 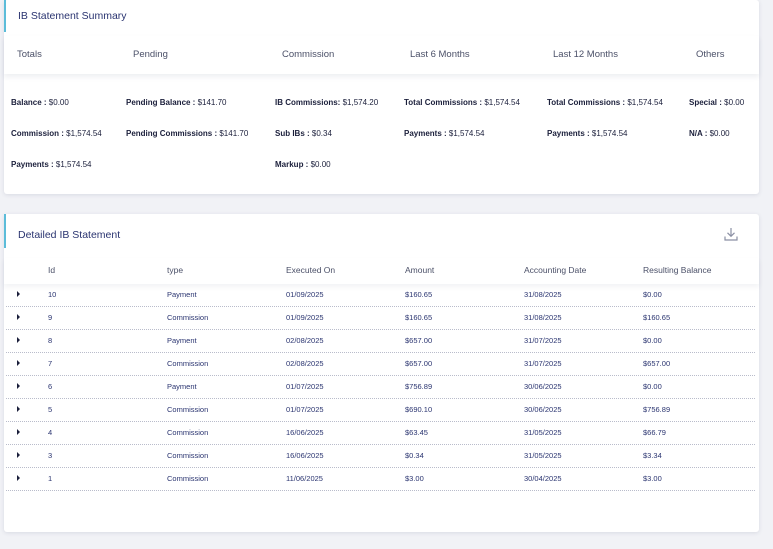 What do you see at coordinates (414, 455) in the screenshot?
I see `cell-amount: $0.34` at bounding box center [414, 455].